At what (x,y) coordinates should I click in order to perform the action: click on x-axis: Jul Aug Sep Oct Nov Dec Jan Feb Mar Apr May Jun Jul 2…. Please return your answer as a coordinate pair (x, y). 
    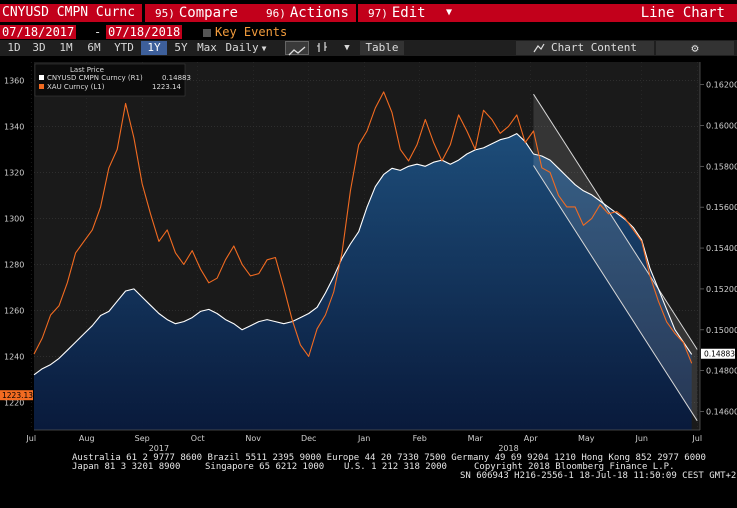
    Looking at the image, I should click on (363, 440).